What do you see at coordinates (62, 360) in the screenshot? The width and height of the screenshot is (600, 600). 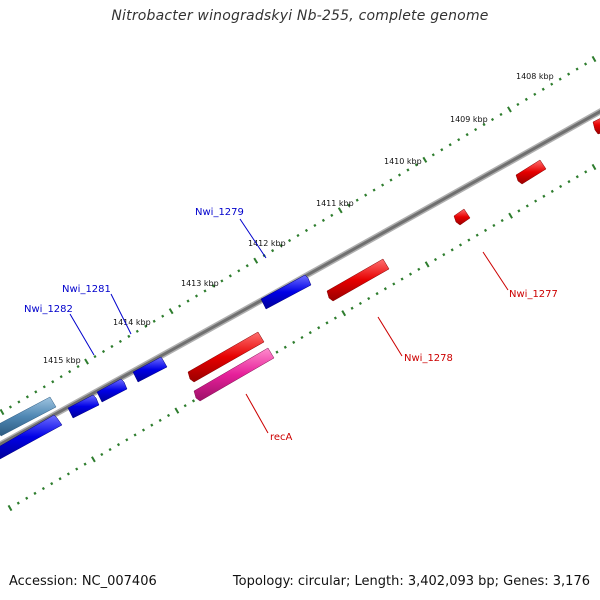 I see `tick-label-1415: 1415 kbp` at bounding box center [62, 360].